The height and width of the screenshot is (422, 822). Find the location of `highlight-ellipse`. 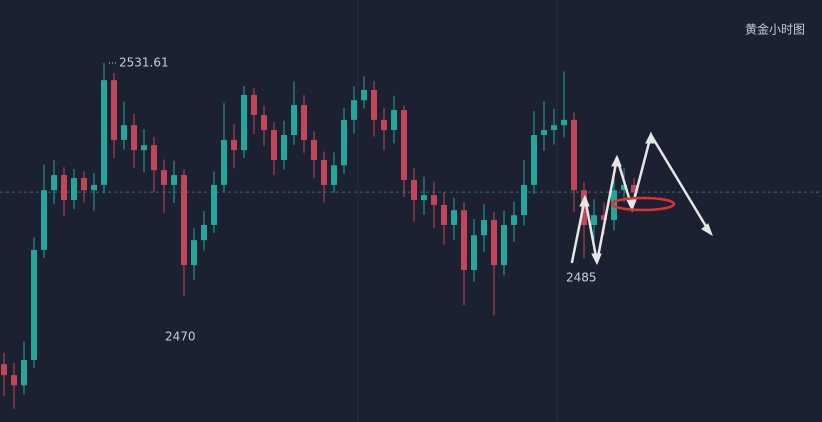

highlight-ellipse is located at coordinates (643, 204).